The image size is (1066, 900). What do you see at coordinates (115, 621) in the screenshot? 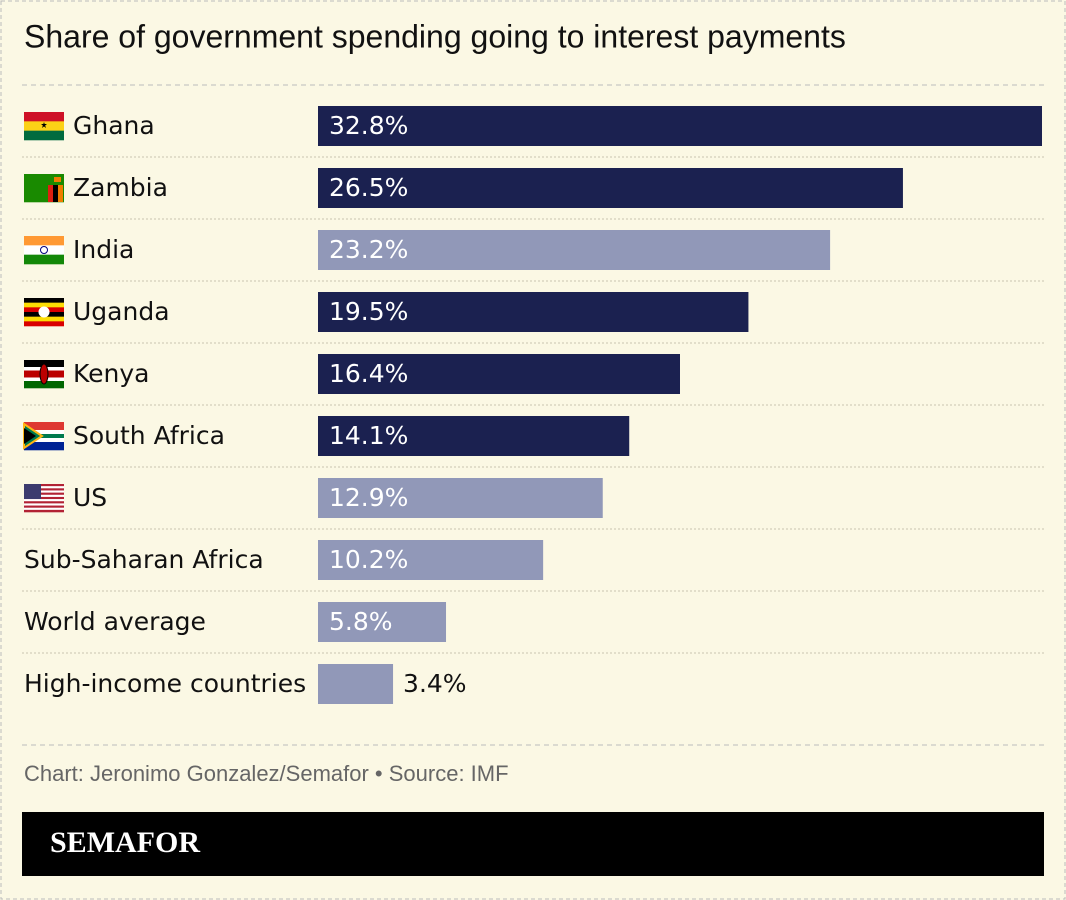
I see `category-label: World average` at bounding box center [115, 621].